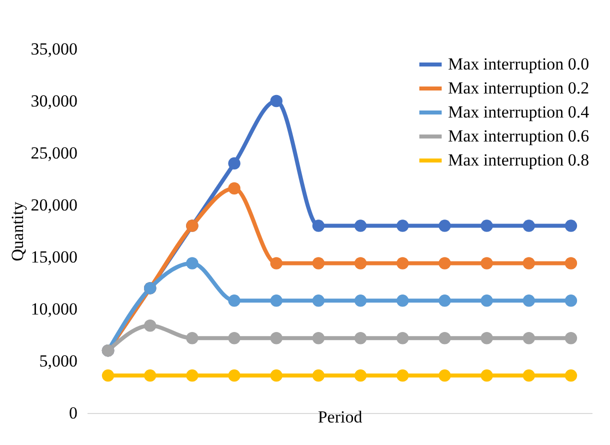 This screenshot has width=610, height=445. I want to click on y-tick-label: 35,000, so click(54, 49).